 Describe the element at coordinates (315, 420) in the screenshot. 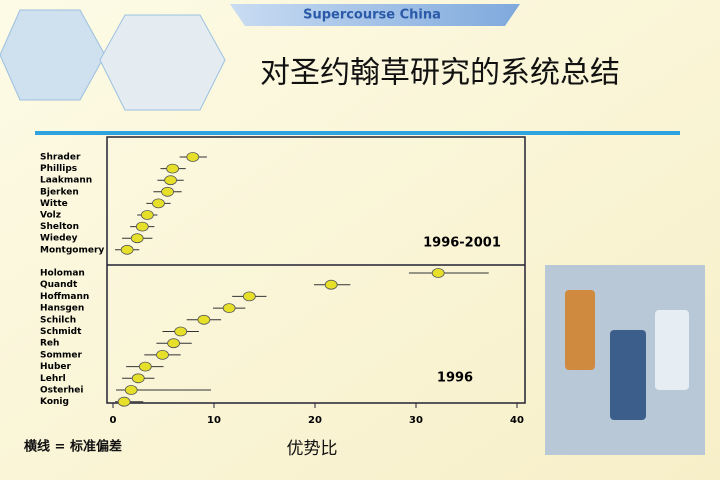

I see `x-tick-label: 20` at that location.